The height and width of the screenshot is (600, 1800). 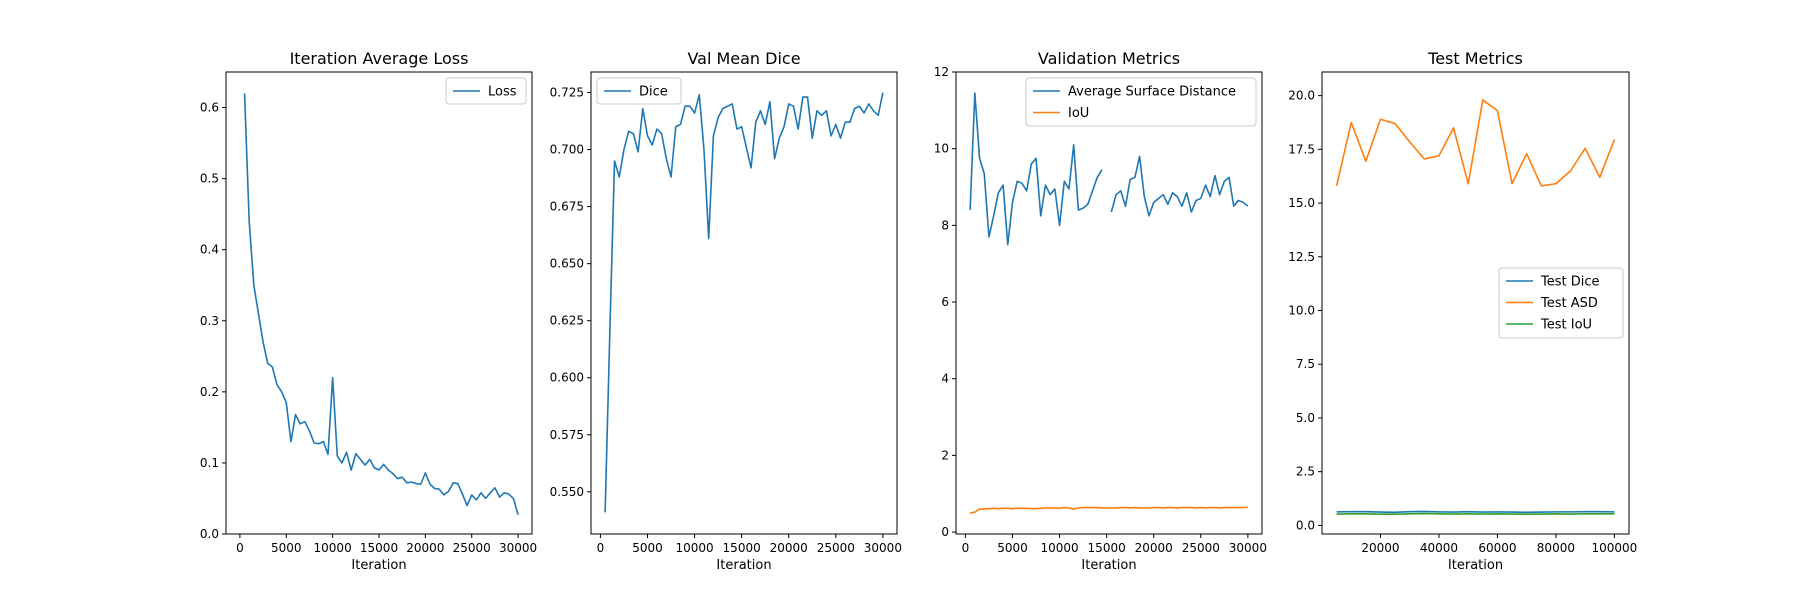 What do you see at coordinates (653, 92) in the screenshot?
I see `legend-label: Dice` at bounding box center [653, 92].